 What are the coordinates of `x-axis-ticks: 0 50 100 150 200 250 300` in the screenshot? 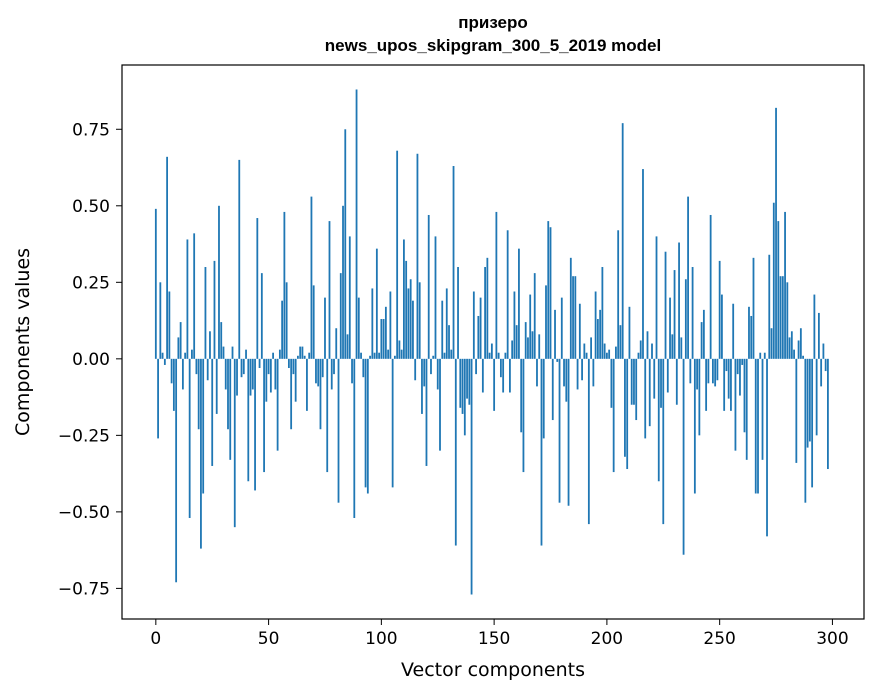 It's located at (499, 634).